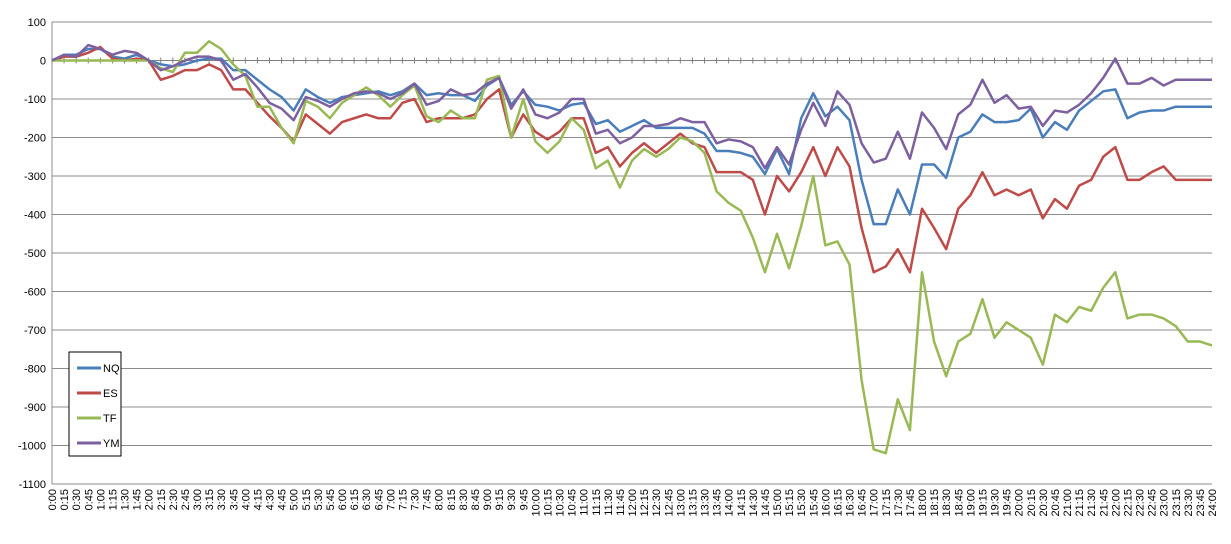  I want to click on x-tick-label: 23:30, so click(1189, 503).